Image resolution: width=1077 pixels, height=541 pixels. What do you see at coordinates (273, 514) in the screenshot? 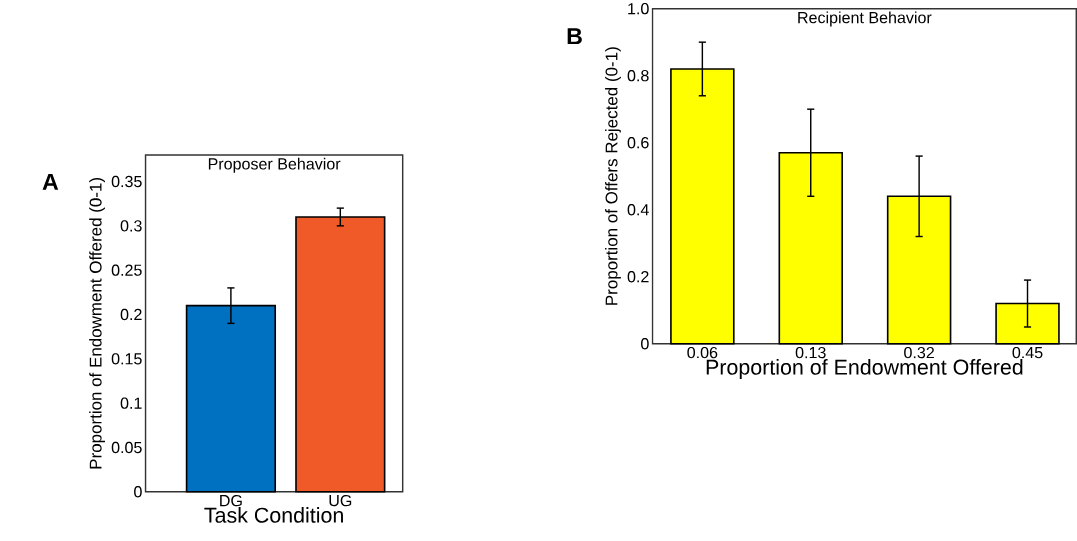
I see `x-axis-title: Task Condition` at bounding box center [273, 514].